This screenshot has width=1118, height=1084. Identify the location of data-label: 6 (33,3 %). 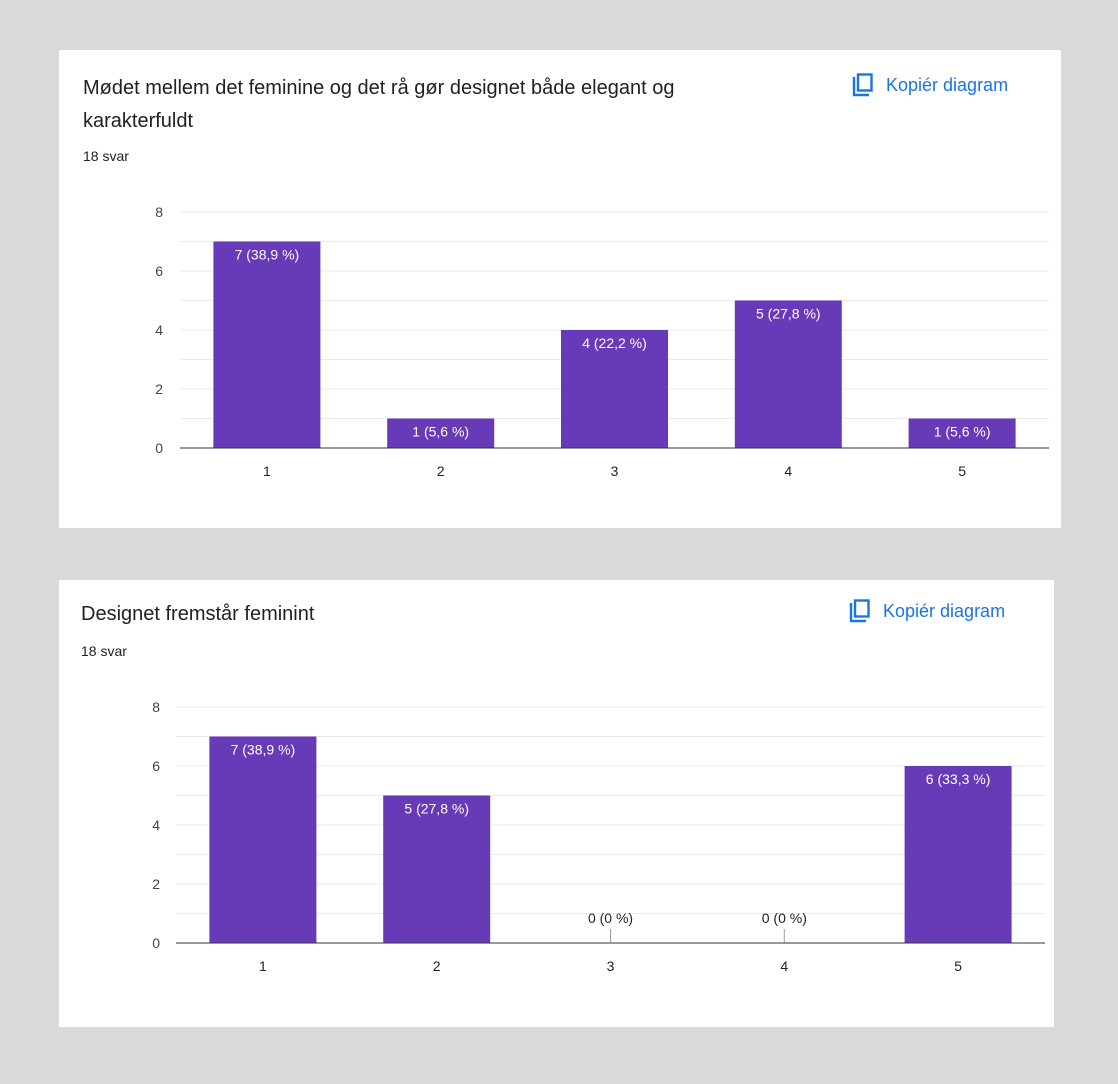
(958, 779).